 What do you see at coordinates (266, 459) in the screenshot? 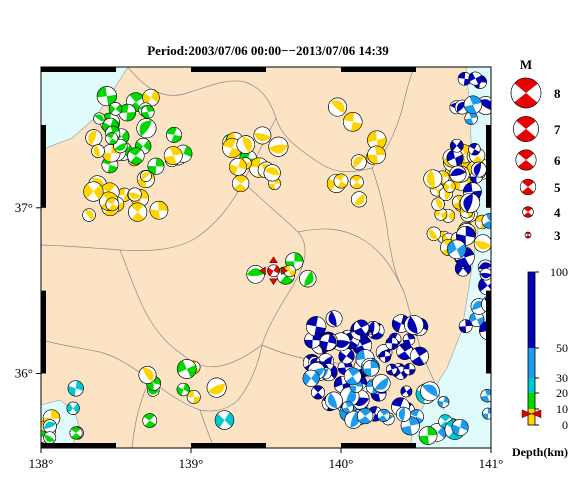
I see `x-axis-ticks: 138° 139° 140° 141°` at bounding box center [266, 459].